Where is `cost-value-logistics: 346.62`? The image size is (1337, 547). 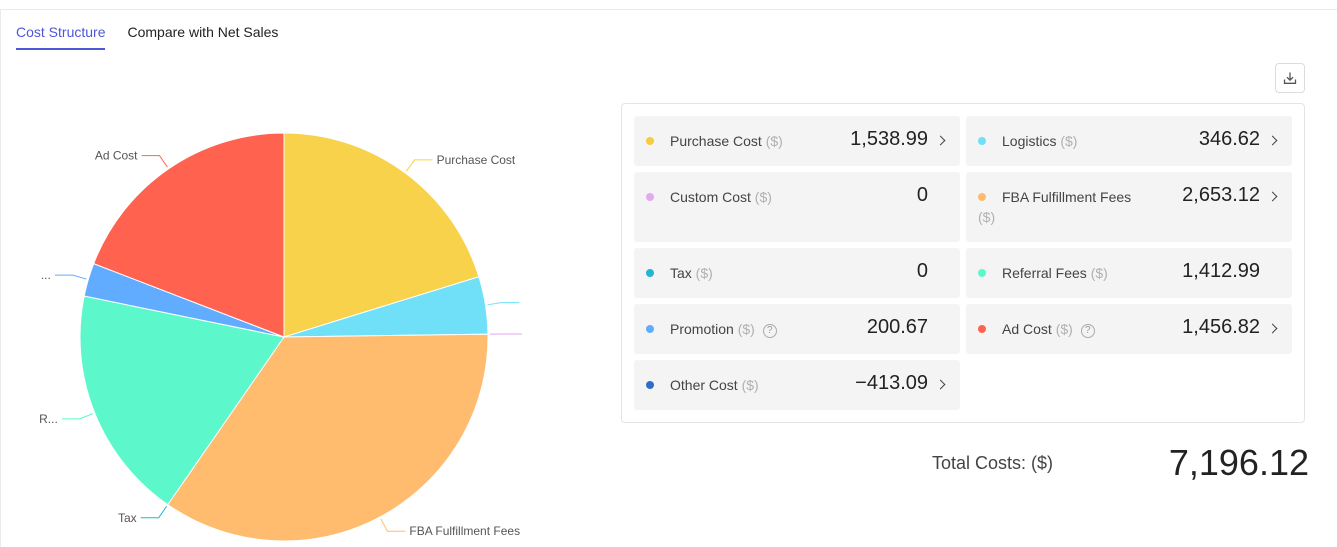 cost-value-logistics: 346.62 is located at coordinates (1229, 139).